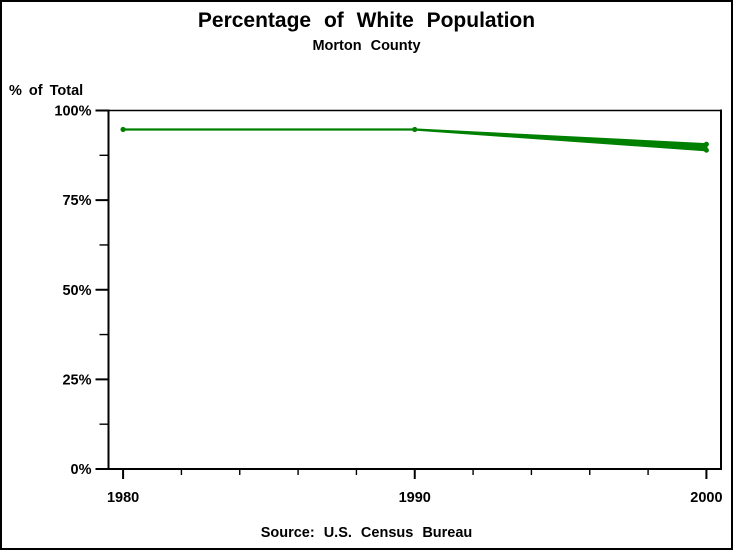  What do you see at coordinates (415, 498) in the screenshot?
I see `x-tick-label: 1990` at bounding box center [415, 498].